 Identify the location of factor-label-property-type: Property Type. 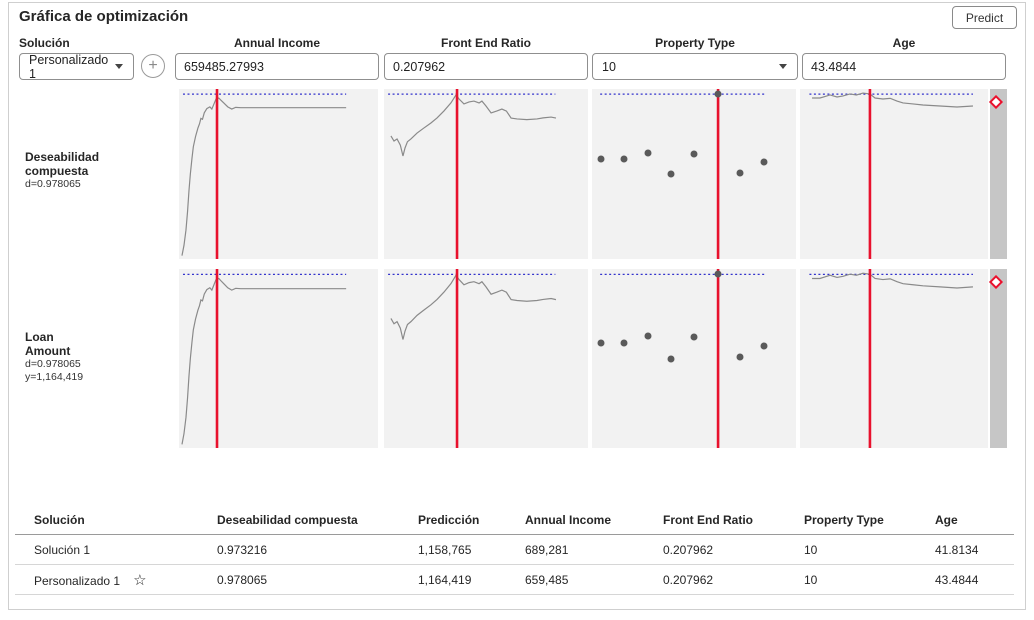
(695, 43).